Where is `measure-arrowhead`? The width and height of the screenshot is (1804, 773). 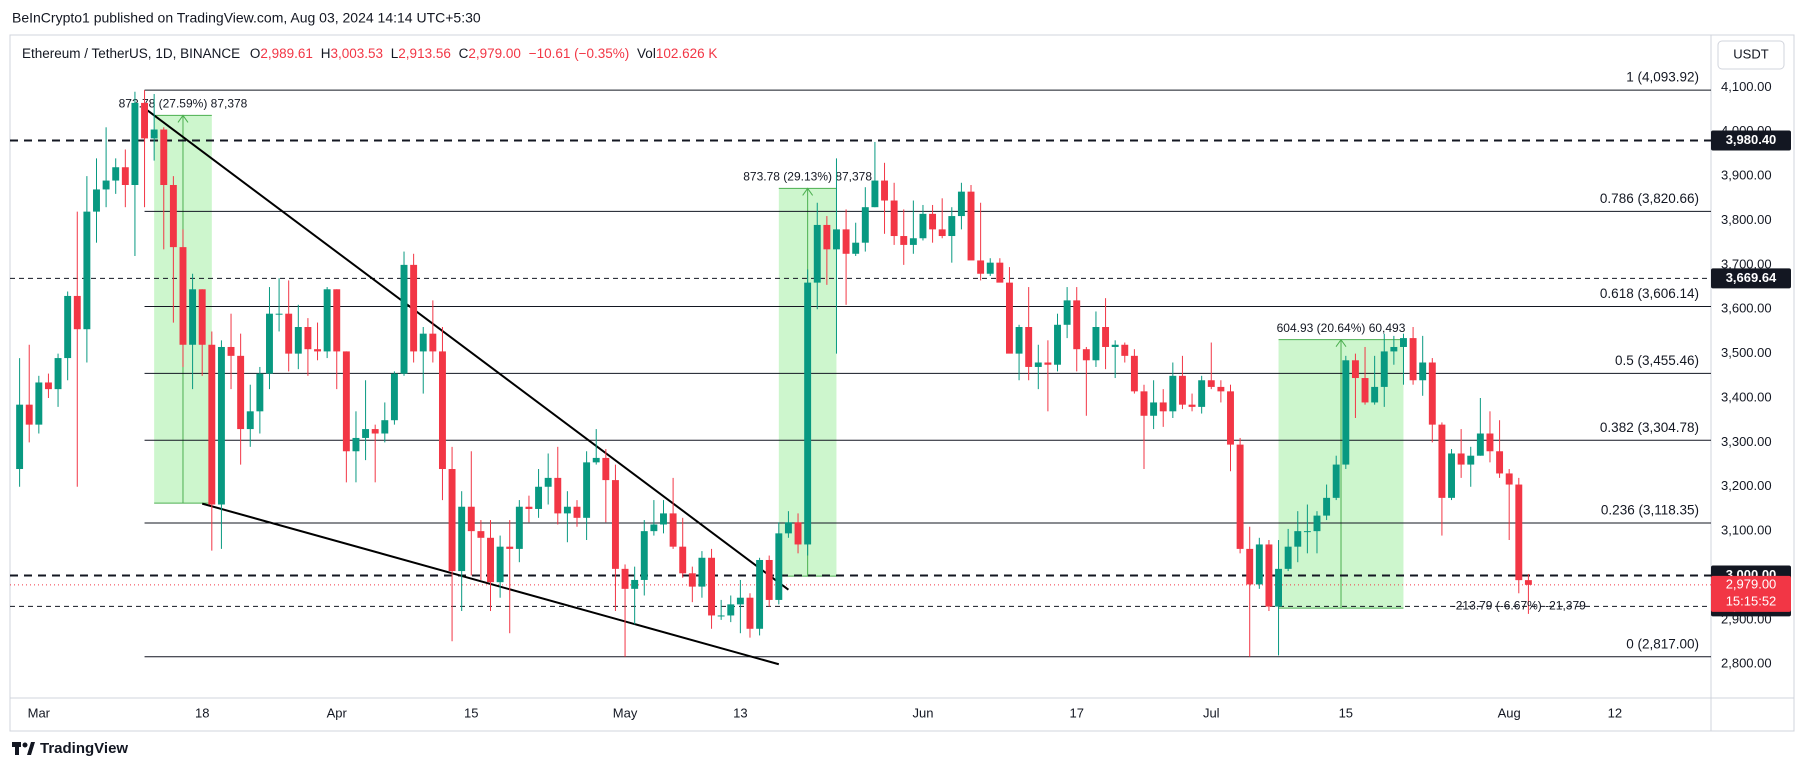
measure-arrowhead is located at coordinates (1341, 342).